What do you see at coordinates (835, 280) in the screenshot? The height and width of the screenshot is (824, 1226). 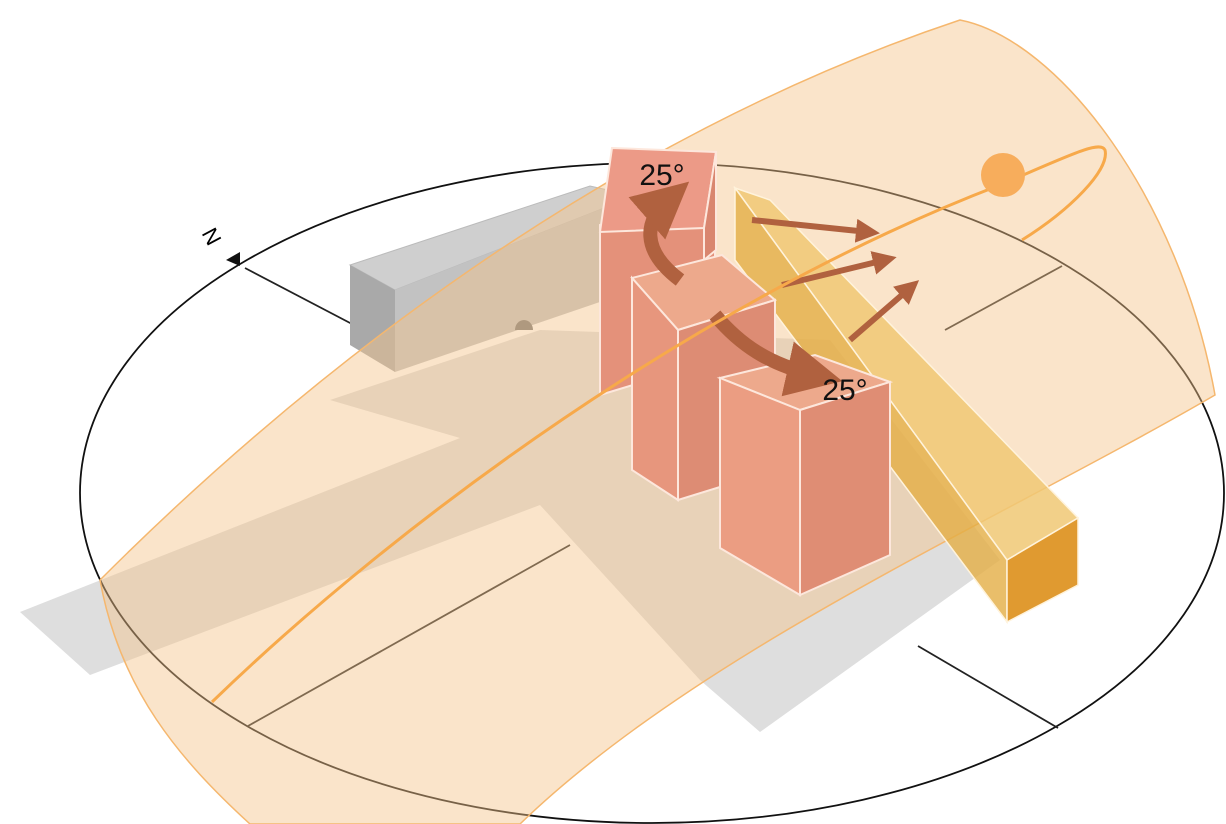 I see `wind-arrows` at bounding box center [835, 280].